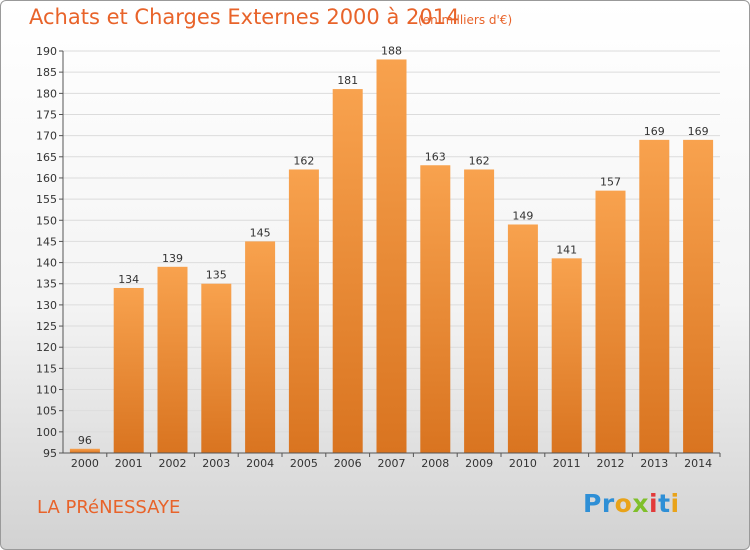  I want to click on x-tick-label: 2011, so click(567, 463).